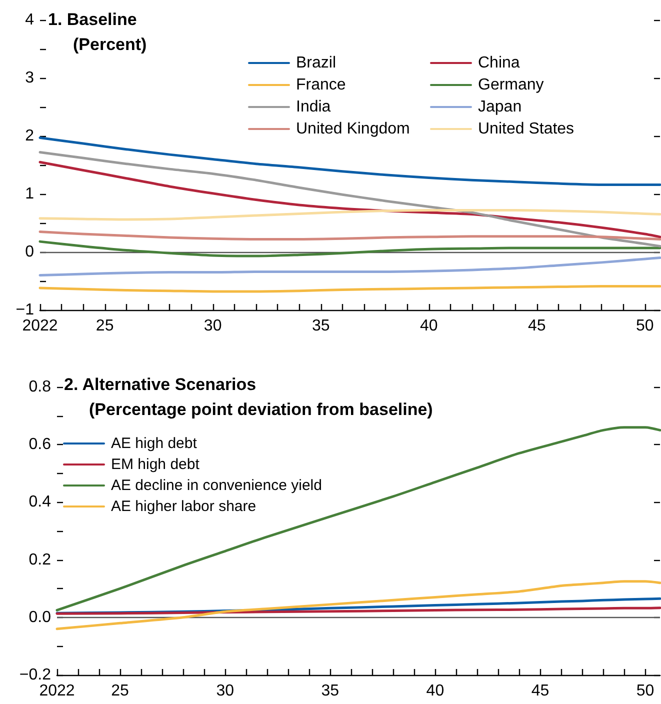 This screenshot has height=704, width=661. What do you see at coordinates (160, 384) in the screenshot?
I see `chart-title: 2. Alternative Scenarios` at bounding box center [160, 384].